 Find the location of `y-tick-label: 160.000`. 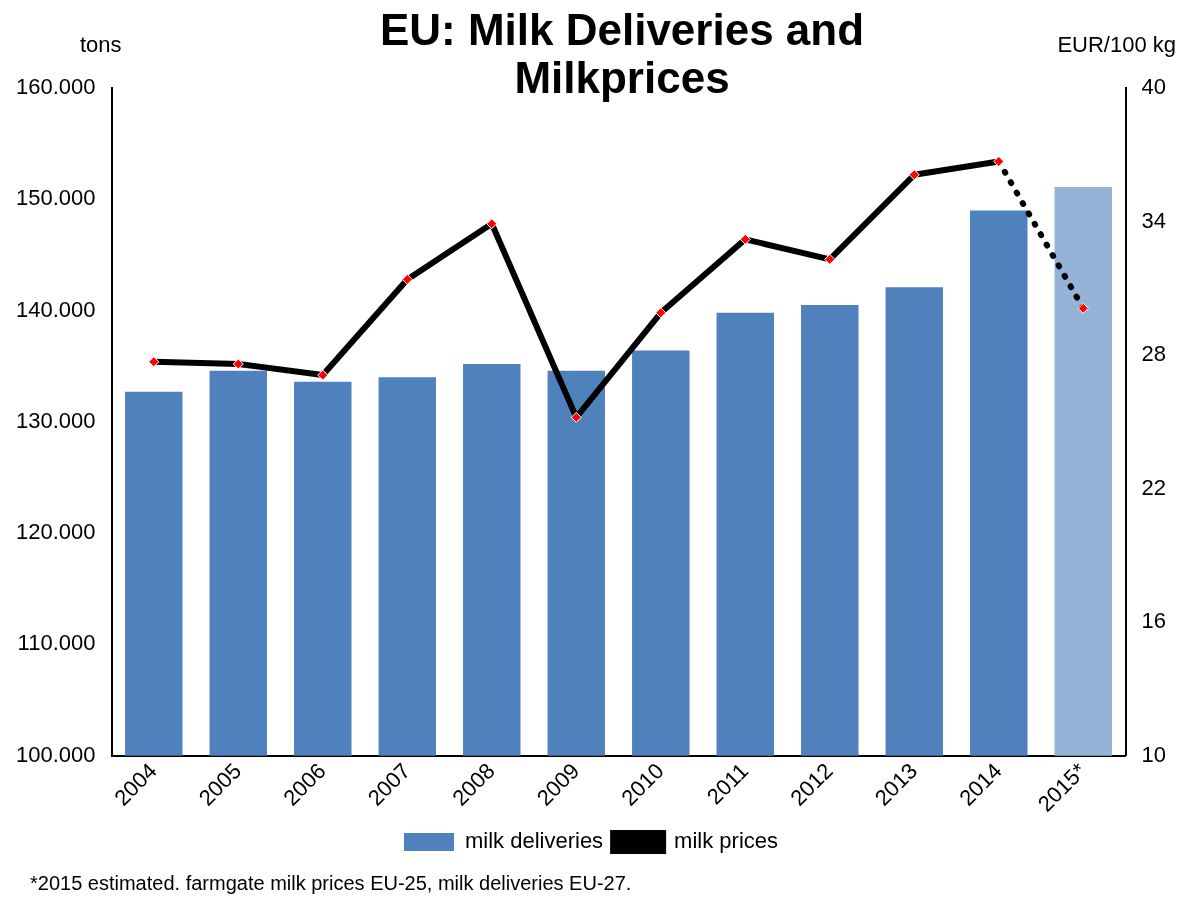

y-tick-label: 160.000 is located at coordinates (55, 87).